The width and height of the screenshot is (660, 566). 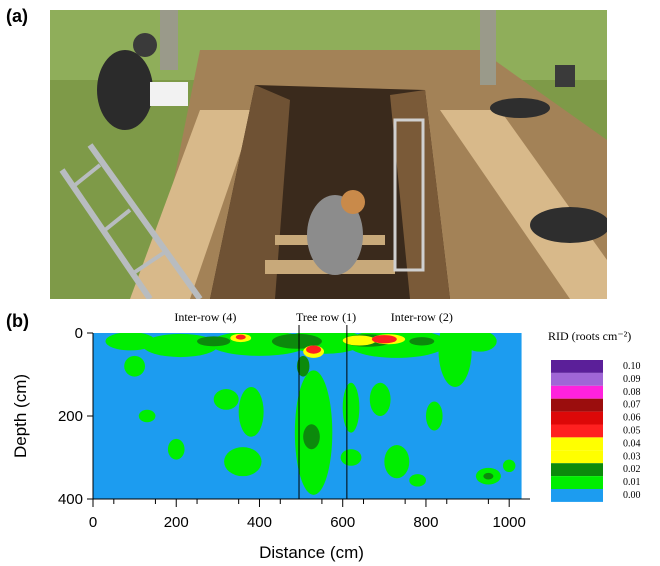 I want to click on colorbar-level-label: 0.03, so click(x=632, y=456).